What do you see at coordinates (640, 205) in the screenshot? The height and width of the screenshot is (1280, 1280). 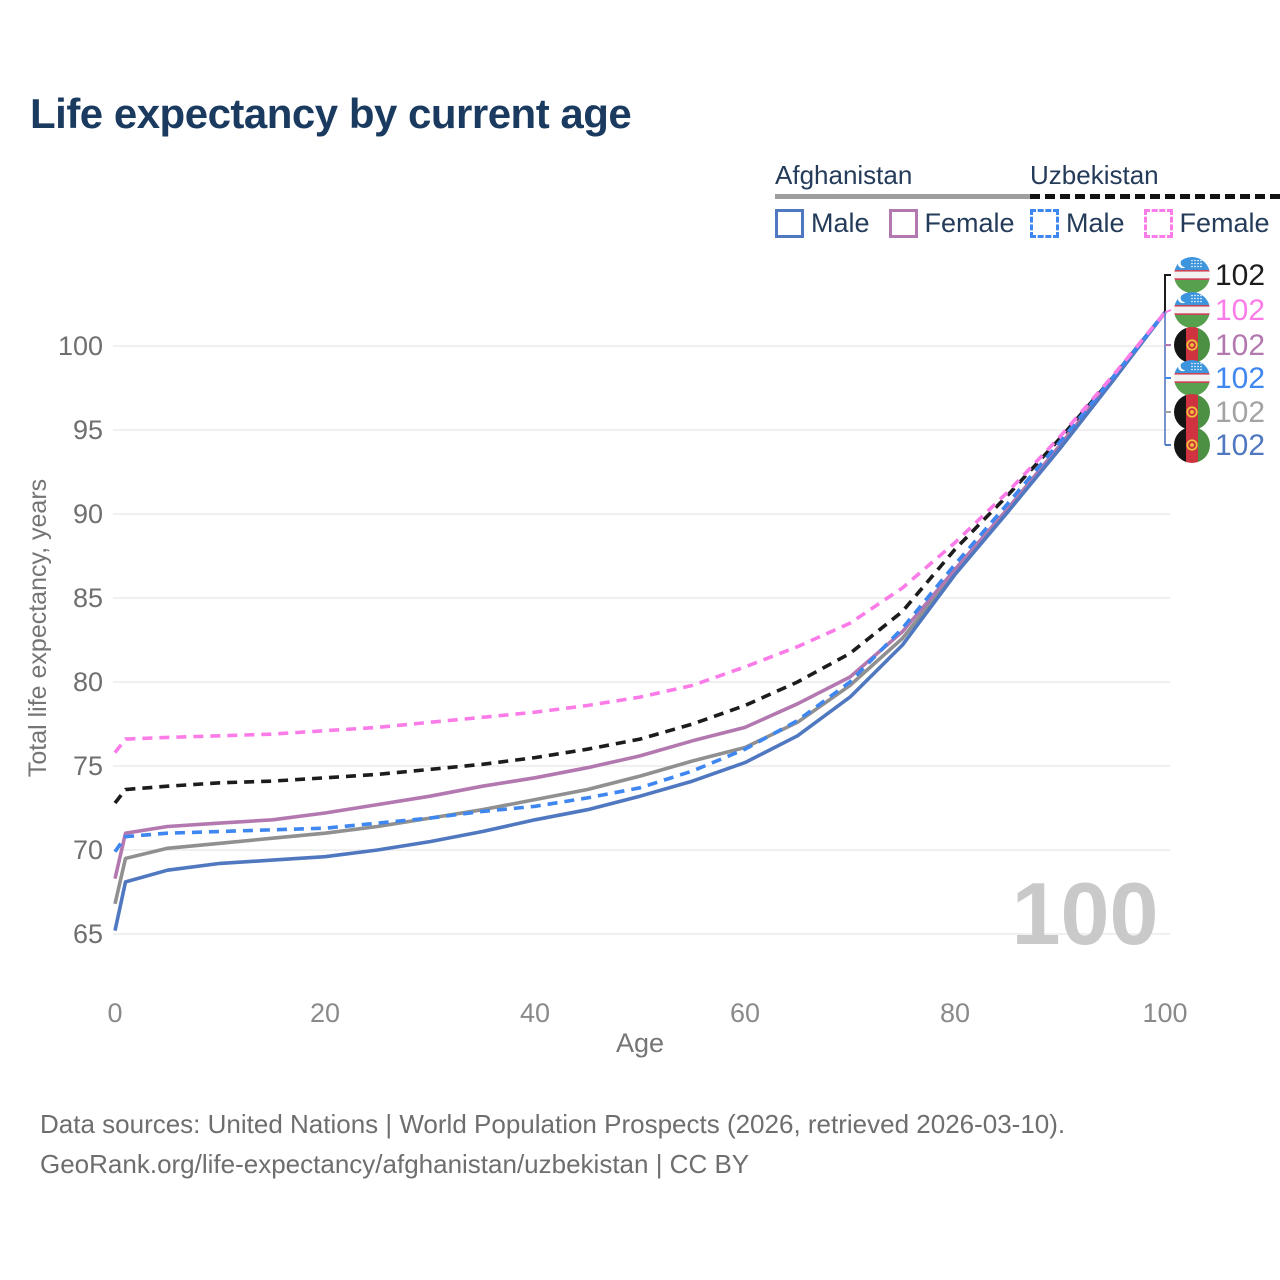 I see `legend: Afghanistan Male Female Uzbekistan` at bounding box center [640, 205].